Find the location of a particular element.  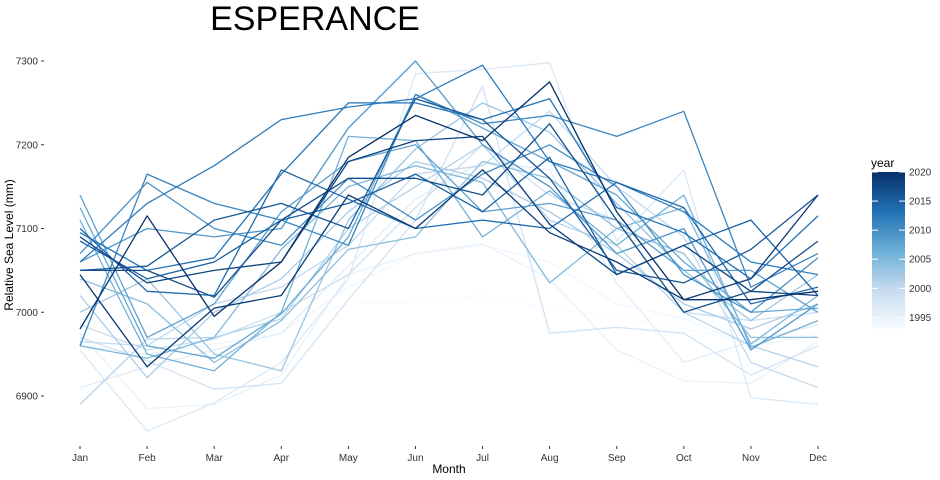

legend-colorbar is located at coordinates (888, 250).